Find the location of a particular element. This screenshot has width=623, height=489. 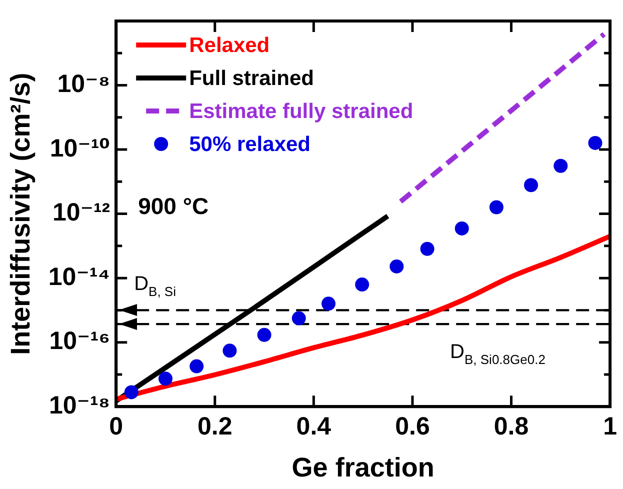

legend-label: Estimate fully strained is located at coordinates (301, 111).